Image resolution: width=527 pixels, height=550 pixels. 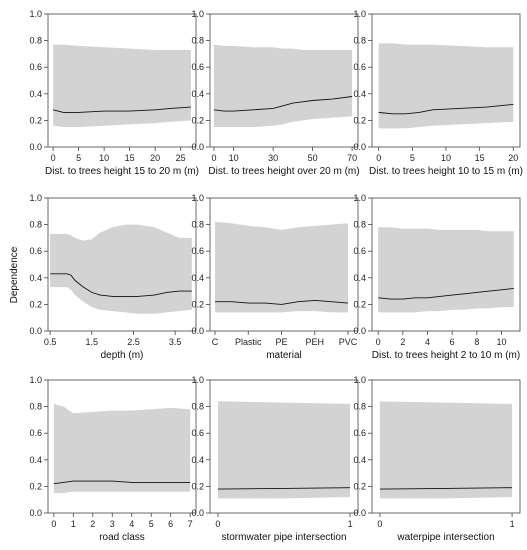 What do you see at coordinates (284, 355) in the screenshot?
I see `x-axis-label: material` at bounding box center [284, 355].